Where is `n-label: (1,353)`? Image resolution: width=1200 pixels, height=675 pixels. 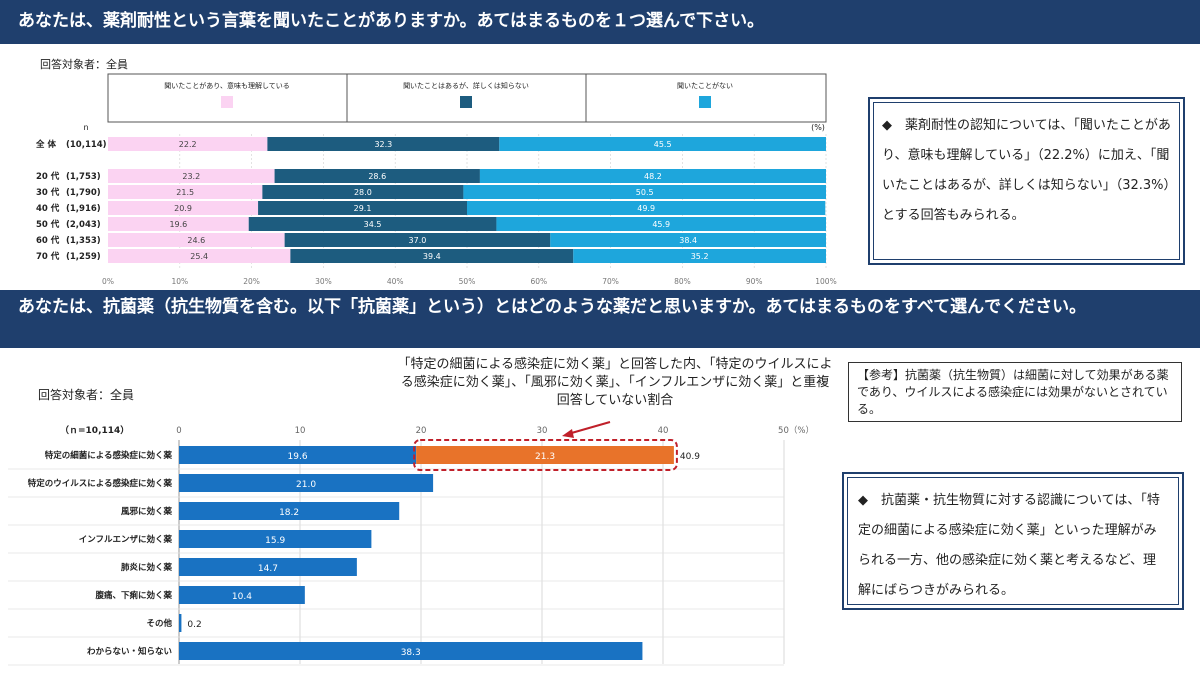 n-label: (1,353) is located at coordinates (83, 241).